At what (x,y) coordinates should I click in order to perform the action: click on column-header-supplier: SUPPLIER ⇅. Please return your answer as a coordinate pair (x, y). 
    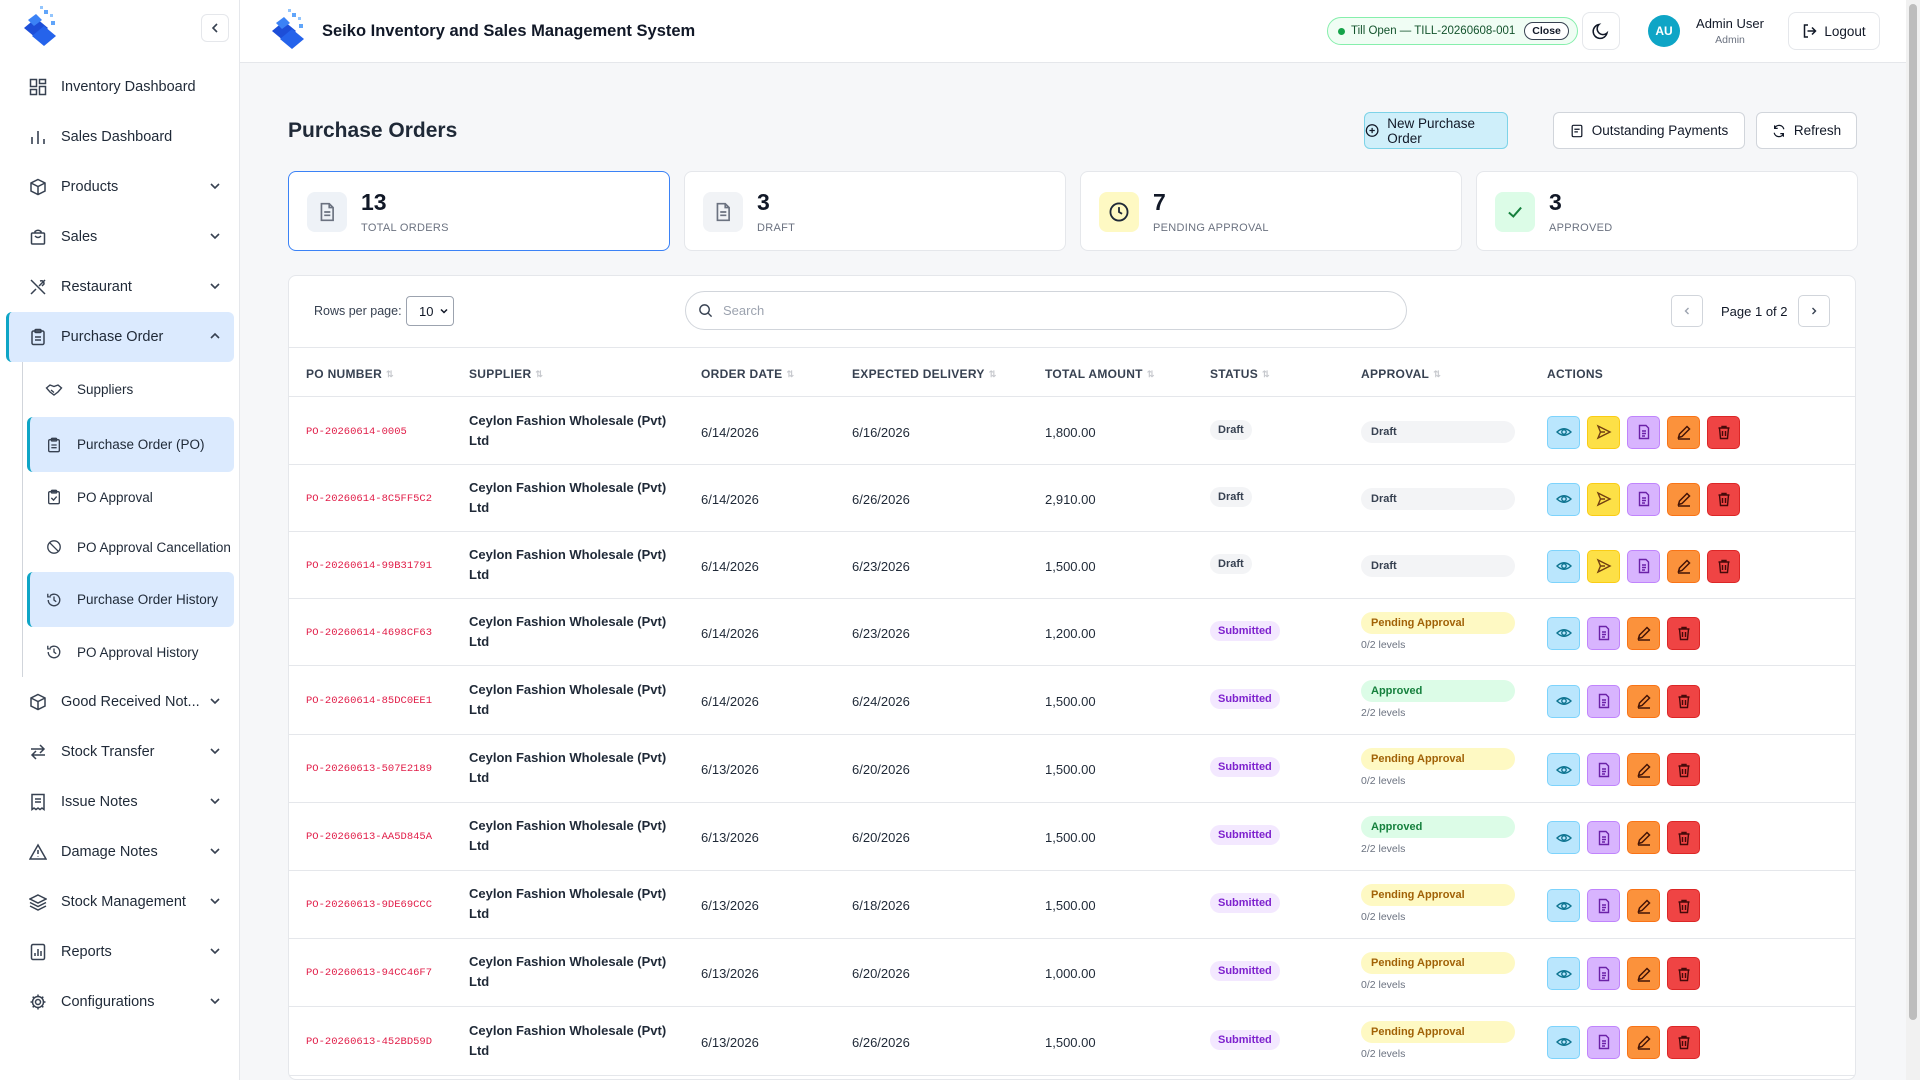
    Looking at the image, I should click on (506, 374).